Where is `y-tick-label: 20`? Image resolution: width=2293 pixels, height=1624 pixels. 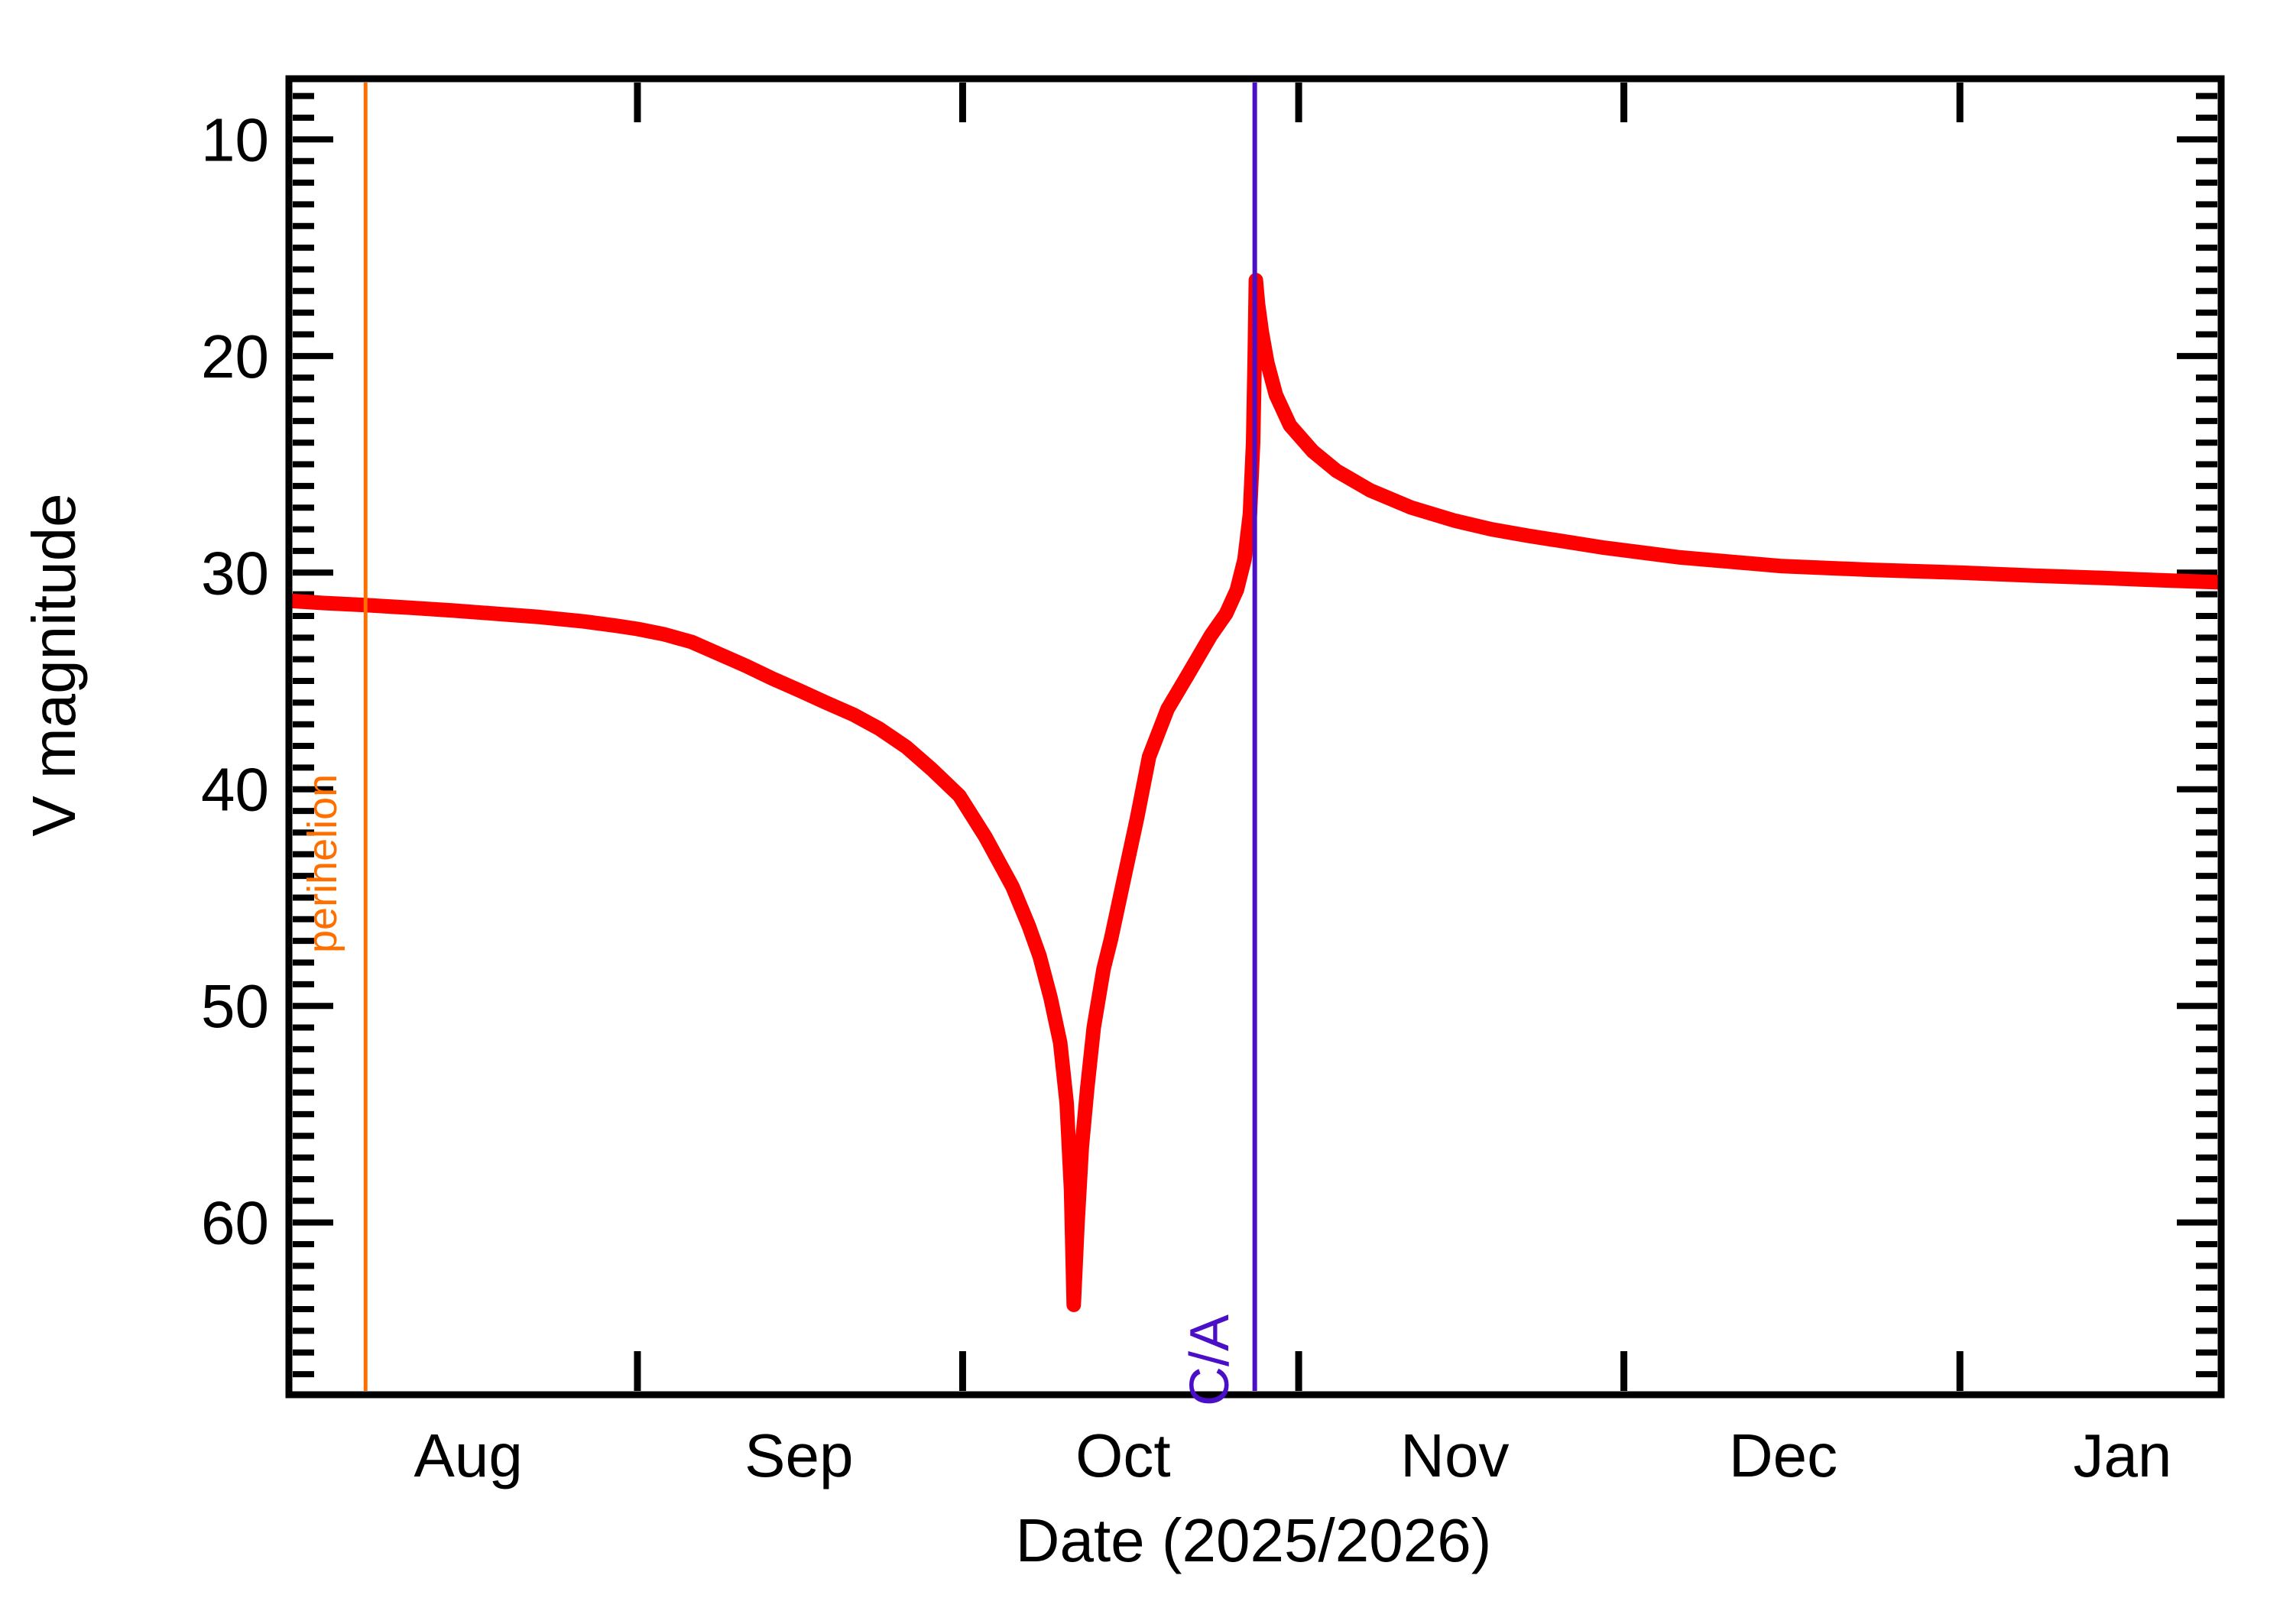 y-tick-label: 20 is located at coordinates (235, 357).